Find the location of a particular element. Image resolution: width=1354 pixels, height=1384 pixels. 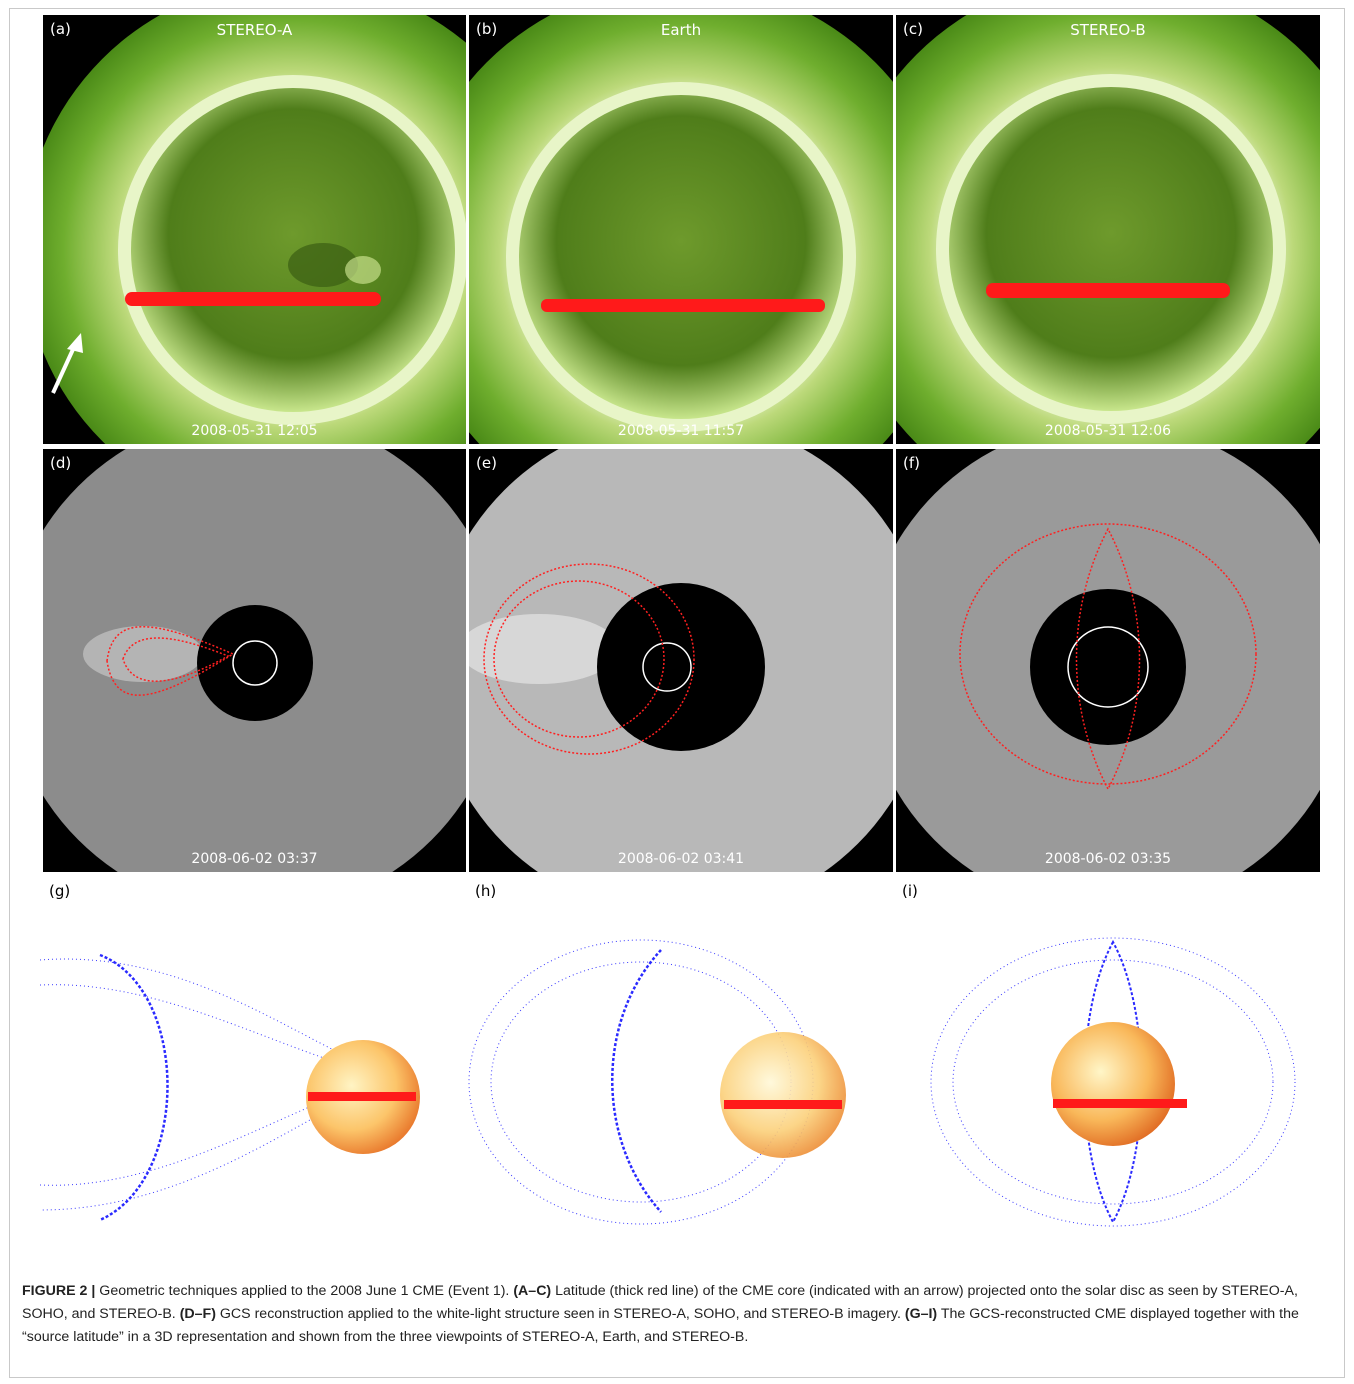

gcs-fit-f is located at coordinates (1108, 654).